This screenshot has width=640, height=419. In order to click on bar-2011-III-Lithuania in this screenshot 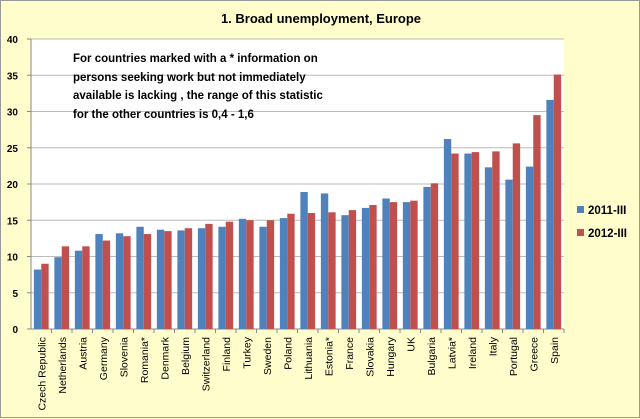, I will do `click(304, 260)`.